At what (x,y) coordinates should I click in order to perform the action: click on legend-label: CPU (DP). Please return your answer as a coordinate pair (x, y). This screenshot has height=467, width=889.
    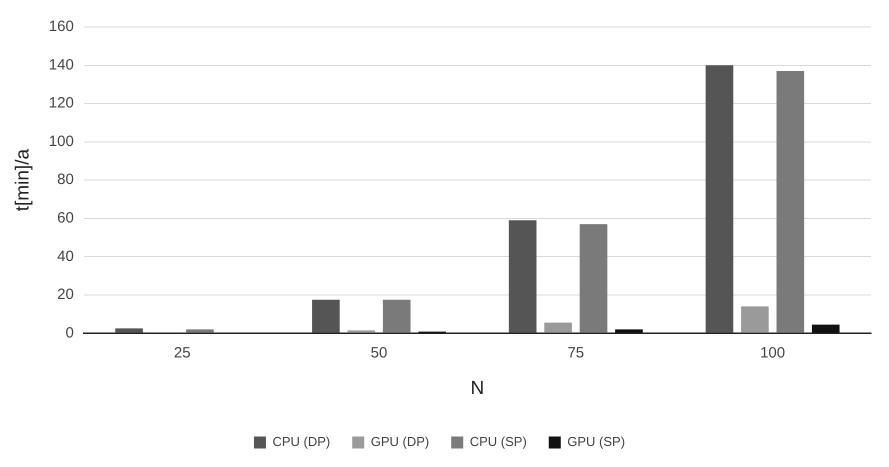
    Looking at the image, I should click on (301, 442).